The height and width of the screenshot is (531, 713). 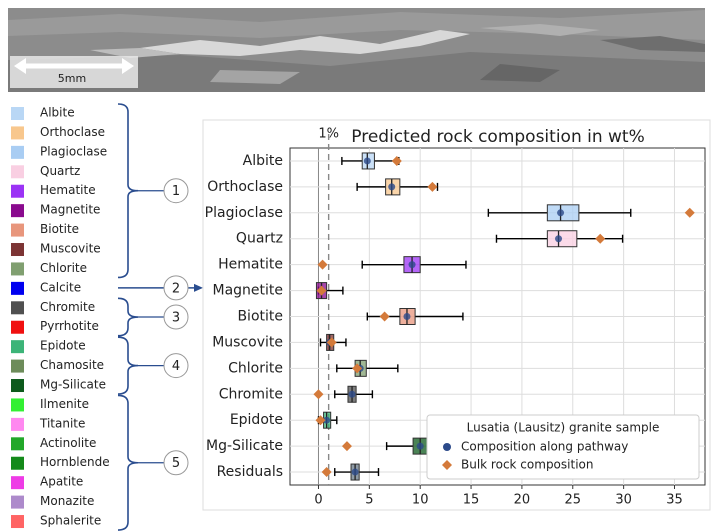 I want to click on group-label: 3, so click(x=176, y=318).